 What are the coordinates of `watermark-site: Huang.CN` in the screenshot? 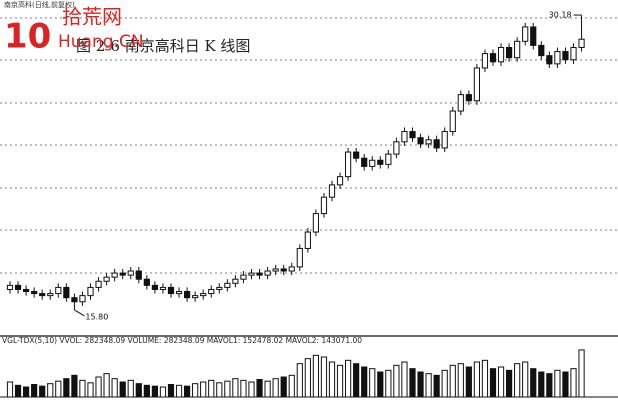 It's located at (101, 42).